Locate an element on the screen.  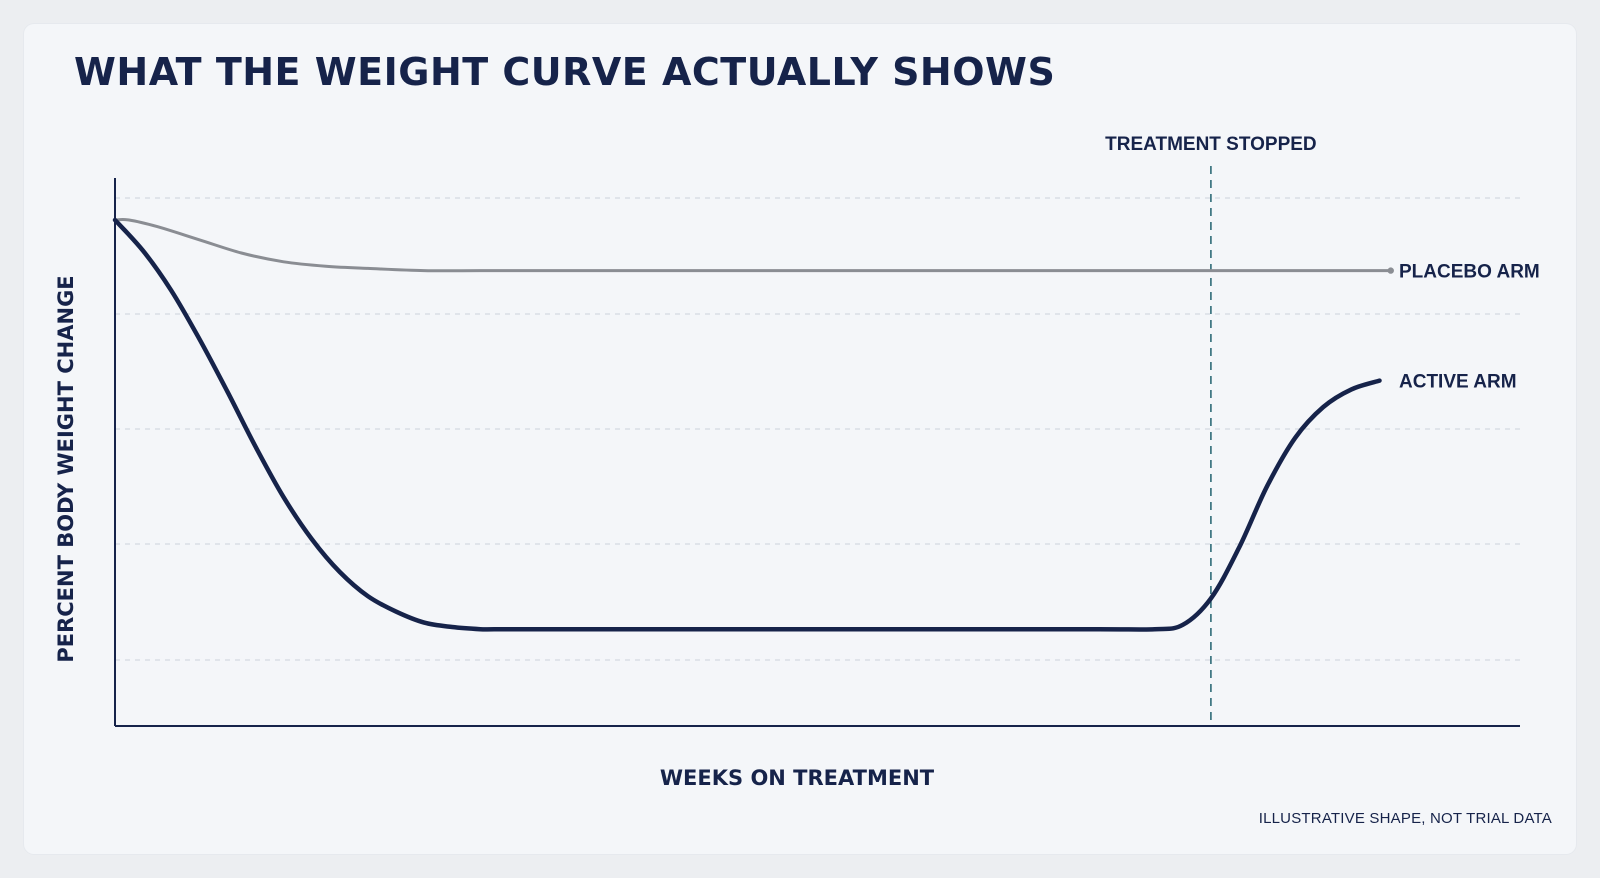
treatment-stopped-label: TREATMENT STOPPED is located at coordinates (1210, 144).